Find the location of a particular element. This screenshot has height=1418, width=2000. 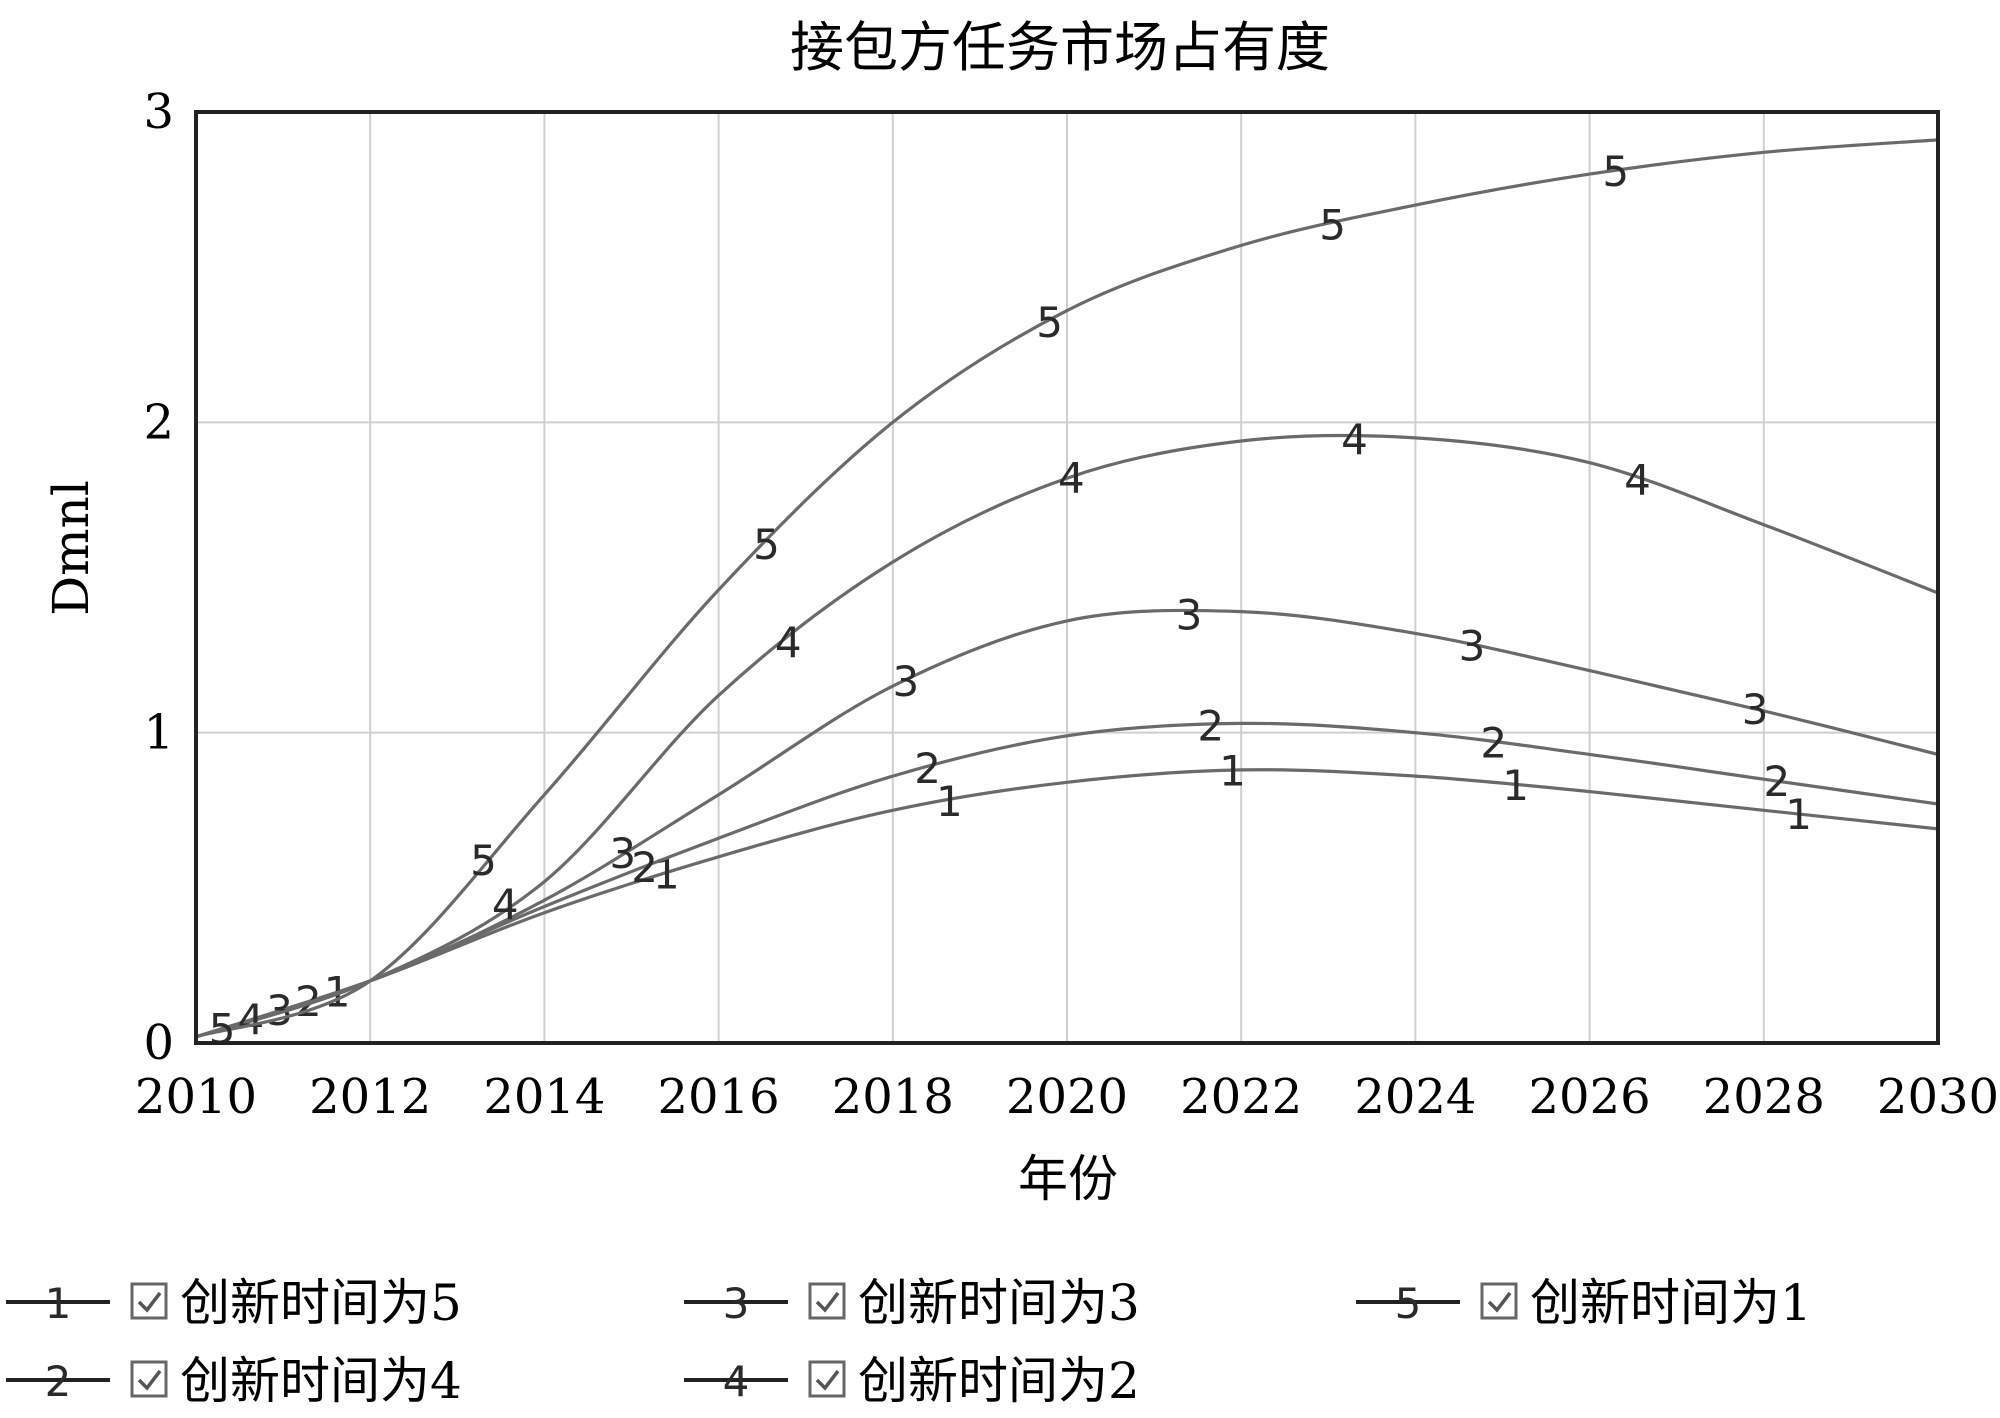

legend-item-3: 3 创新时间为3 is located at coordinates (912, 1303).